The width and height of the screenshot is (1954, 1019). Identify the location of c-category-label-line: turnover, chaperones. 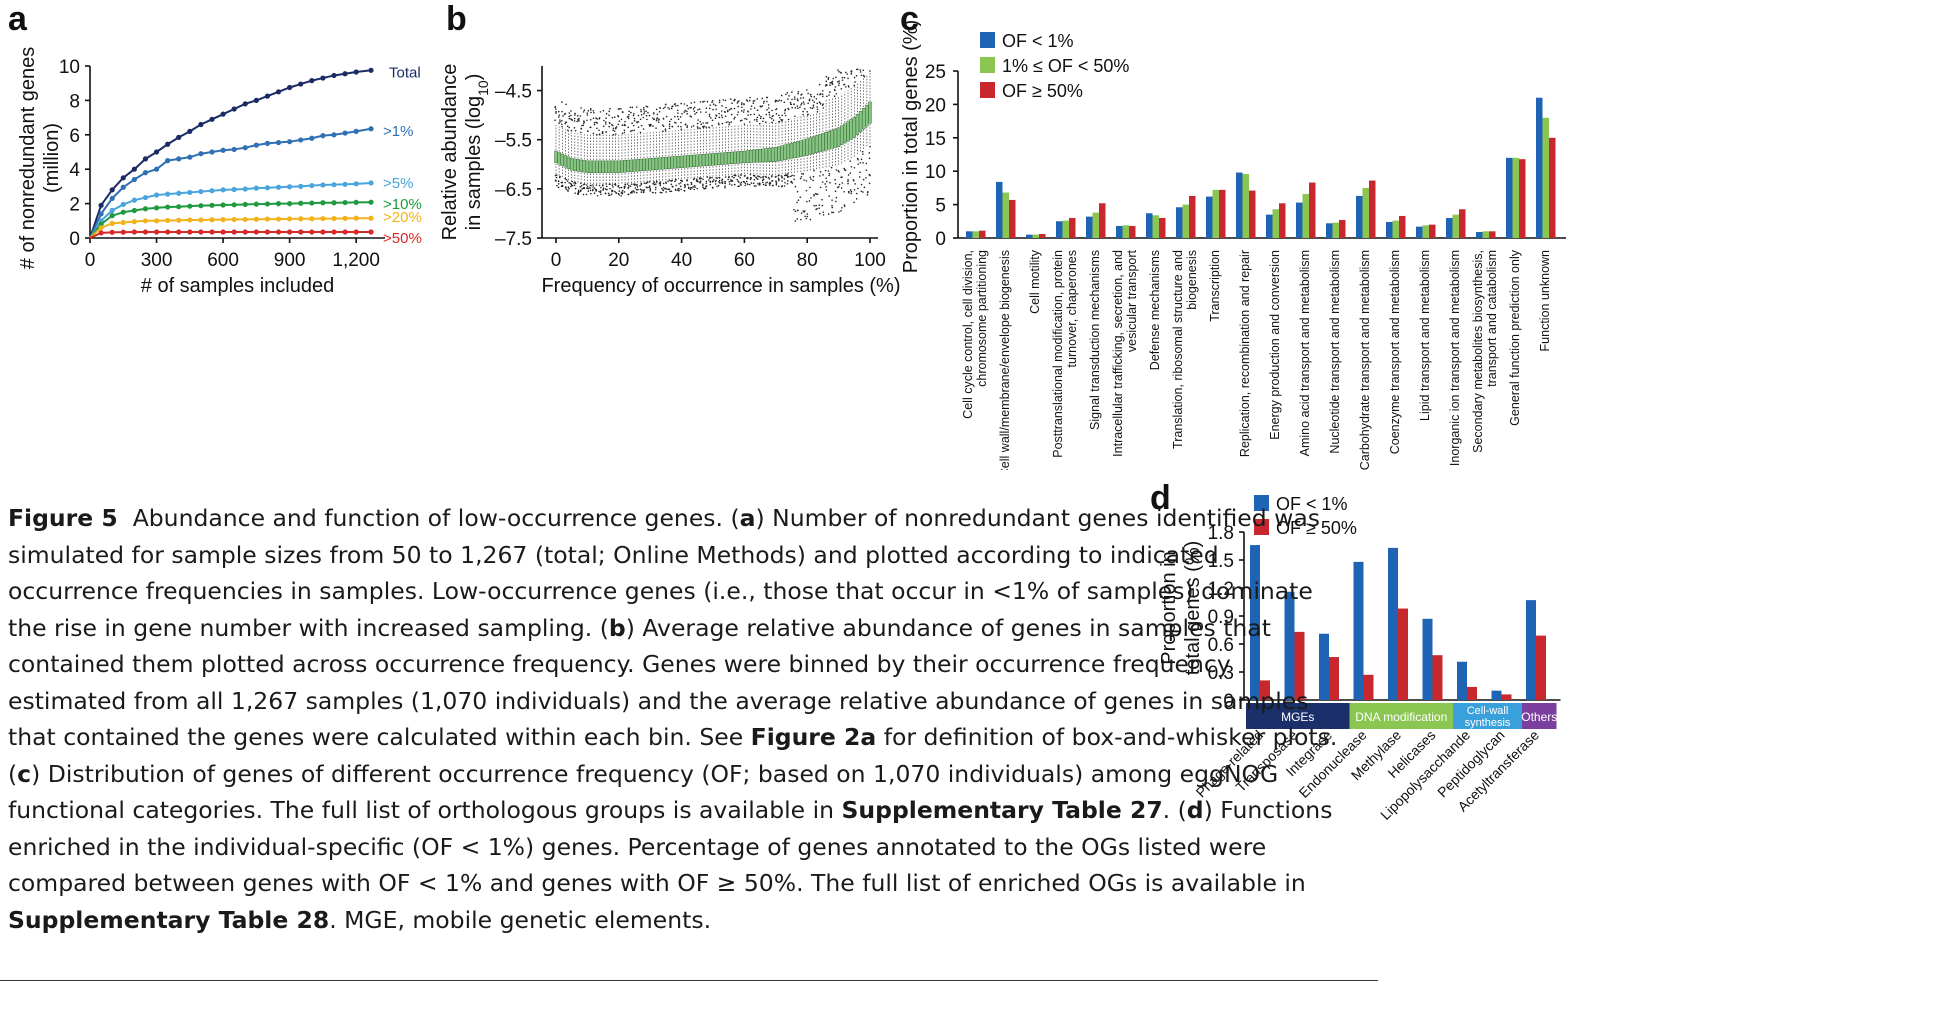
(1072, 308).